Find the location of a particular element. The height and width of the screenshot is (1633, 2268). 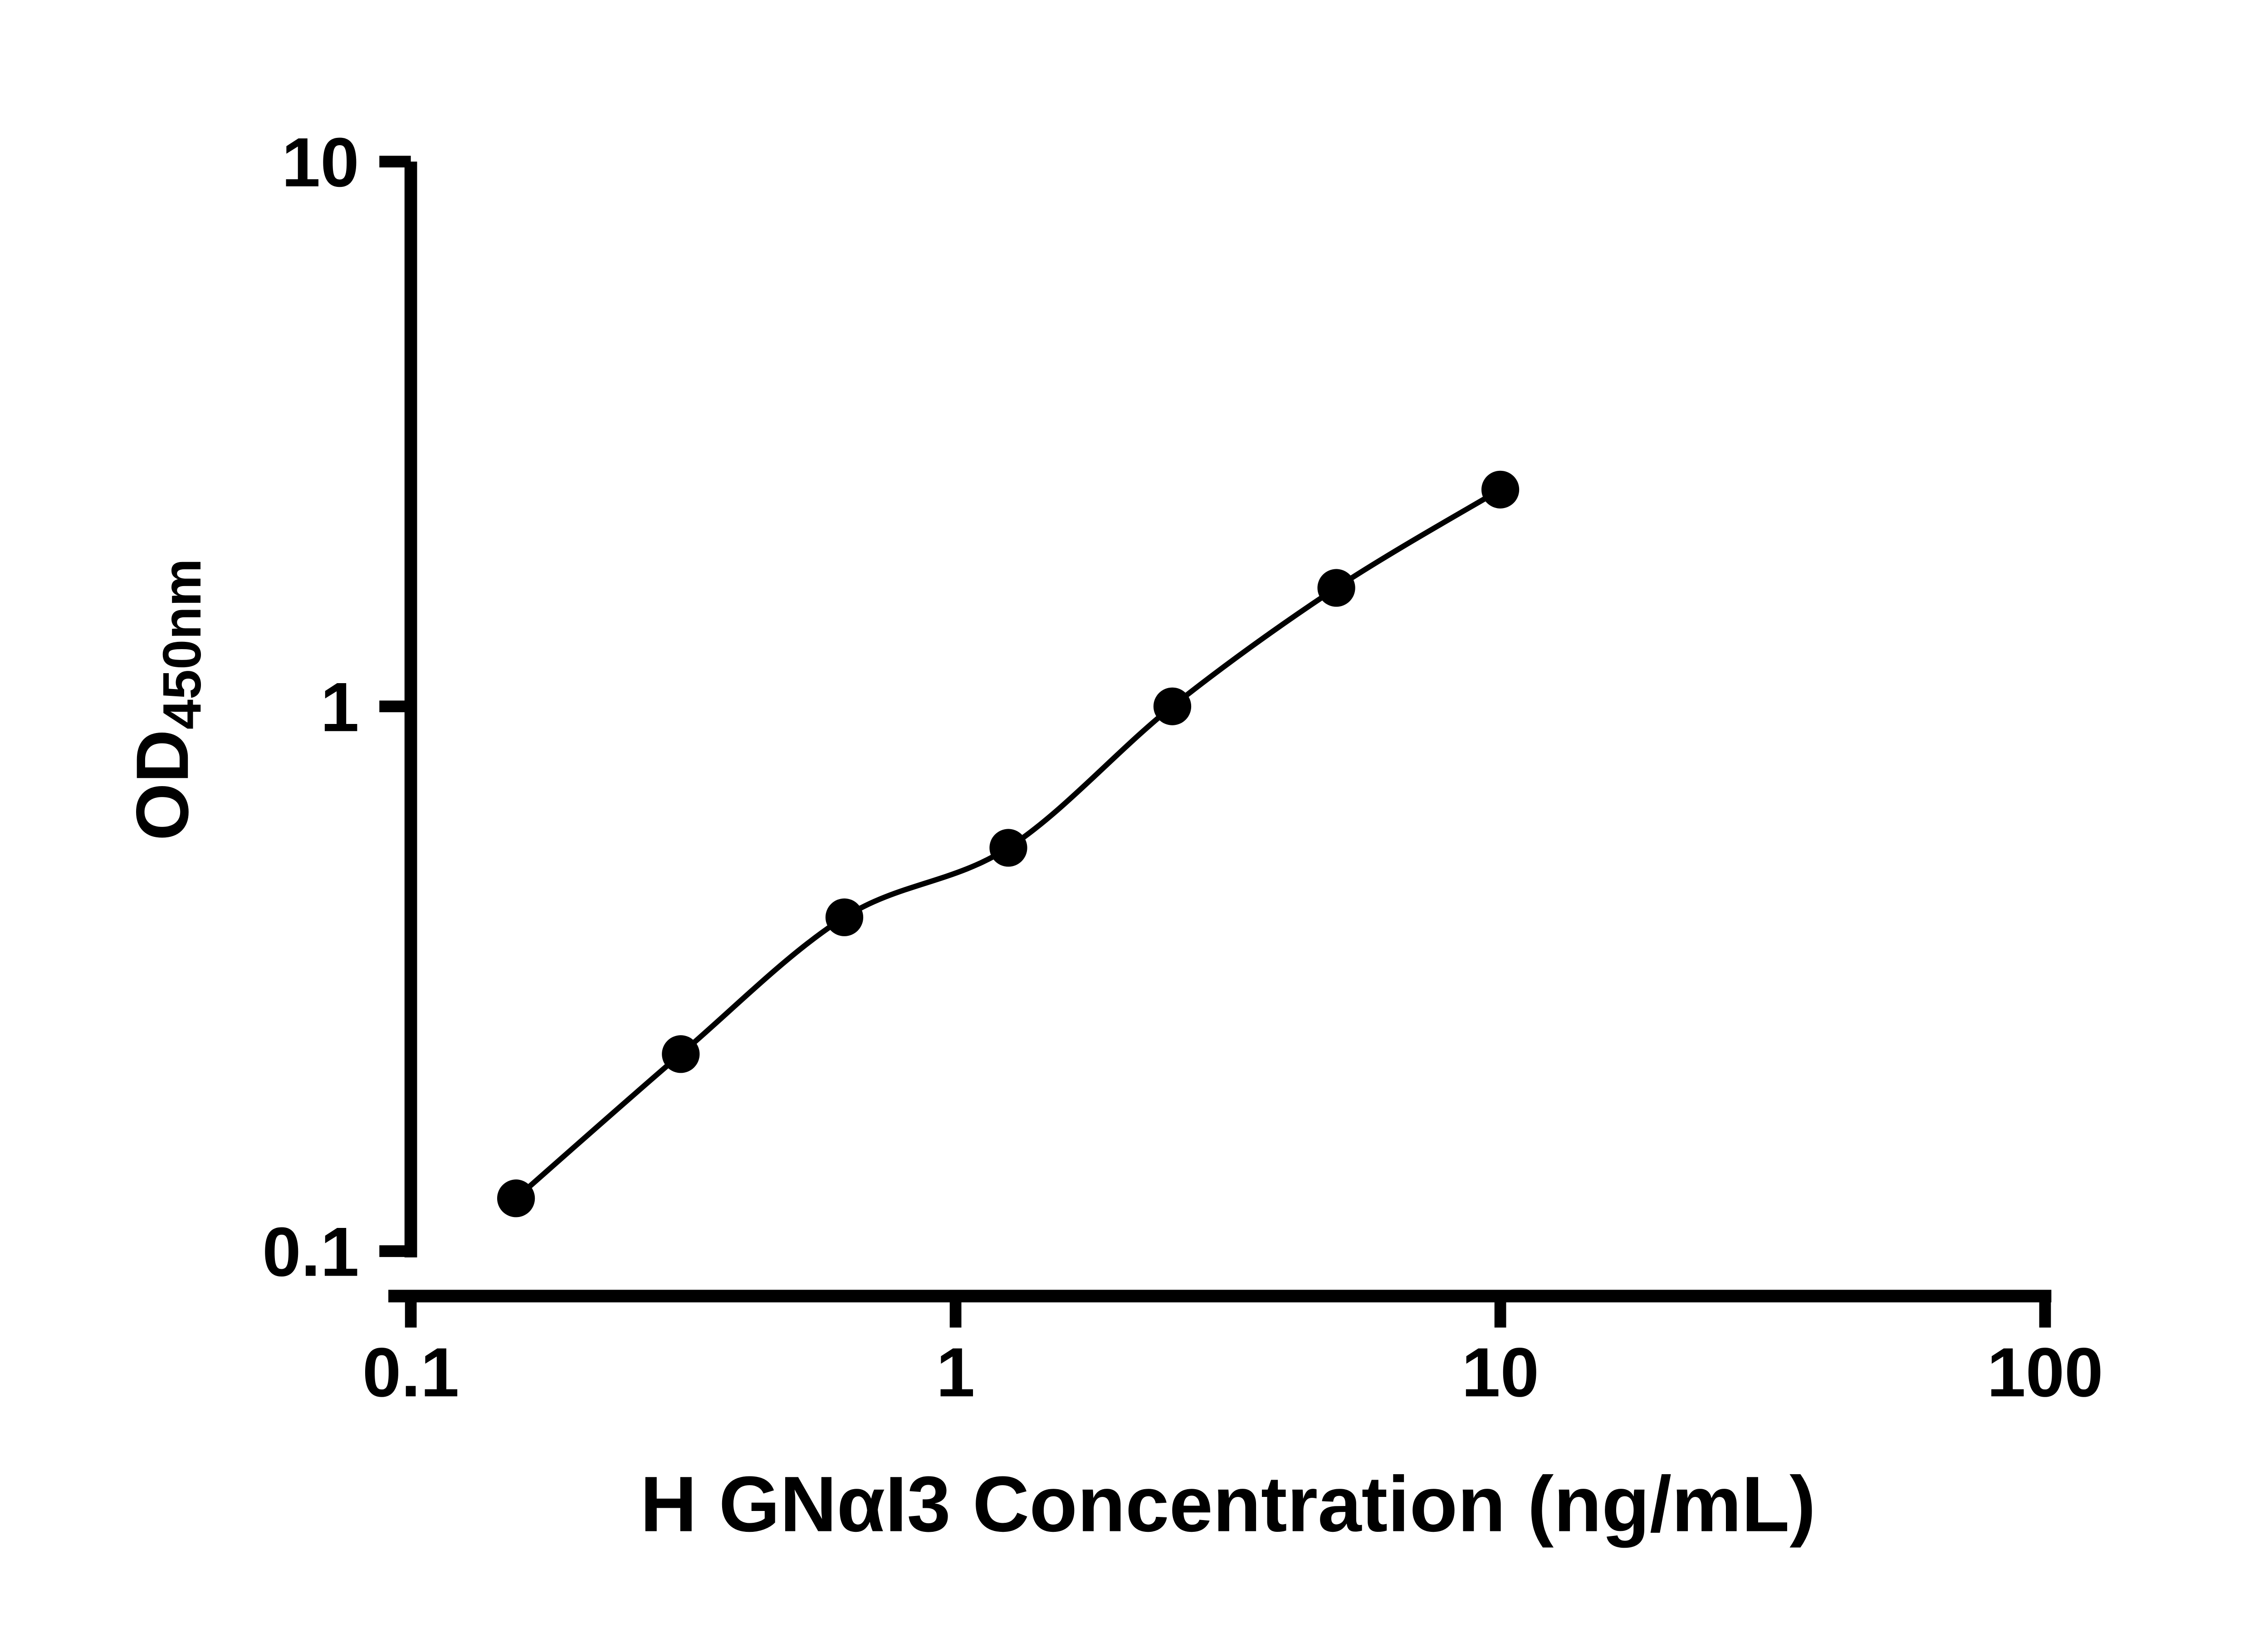

x-tick-label: 10 is located at coordinates (1500, 1372).